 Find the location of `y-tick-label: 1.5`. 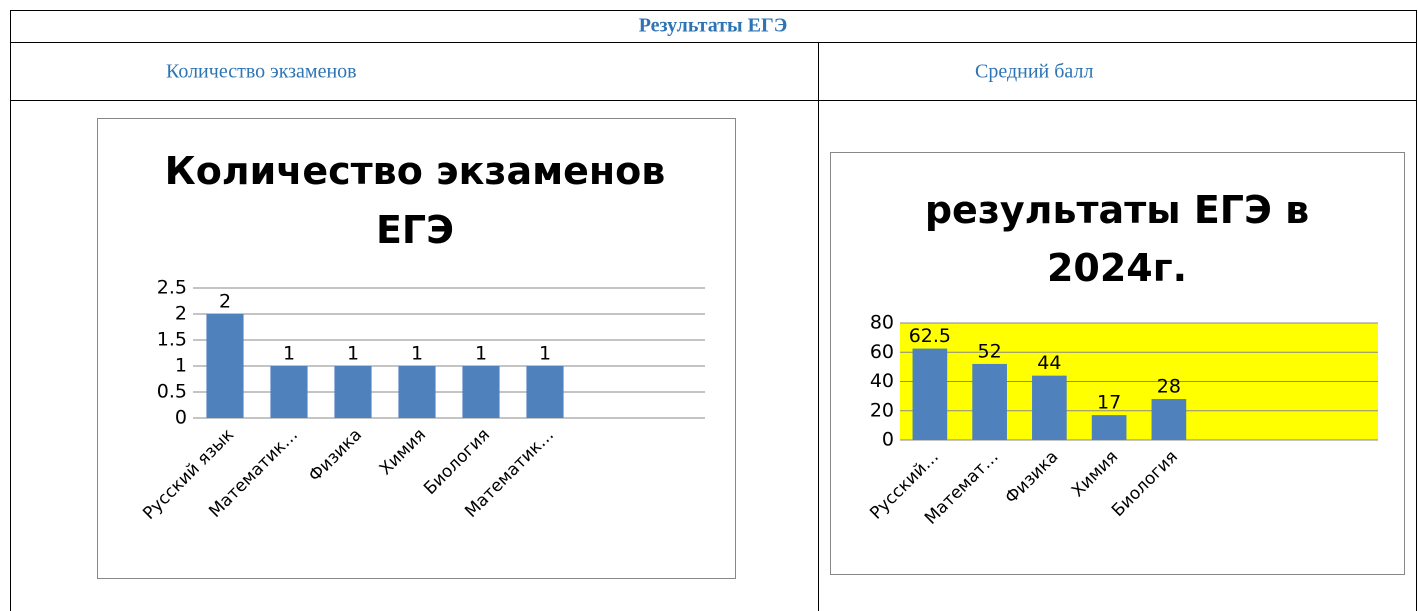

y-tick-label: 1.5 is located at coordinates (172, 340).